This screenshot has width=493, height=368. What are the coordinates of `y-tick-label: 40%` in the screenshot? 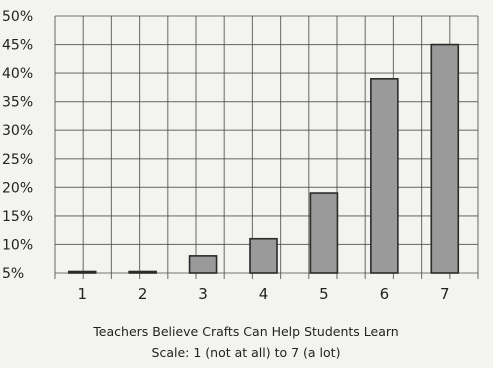 It's located at (17, 74).